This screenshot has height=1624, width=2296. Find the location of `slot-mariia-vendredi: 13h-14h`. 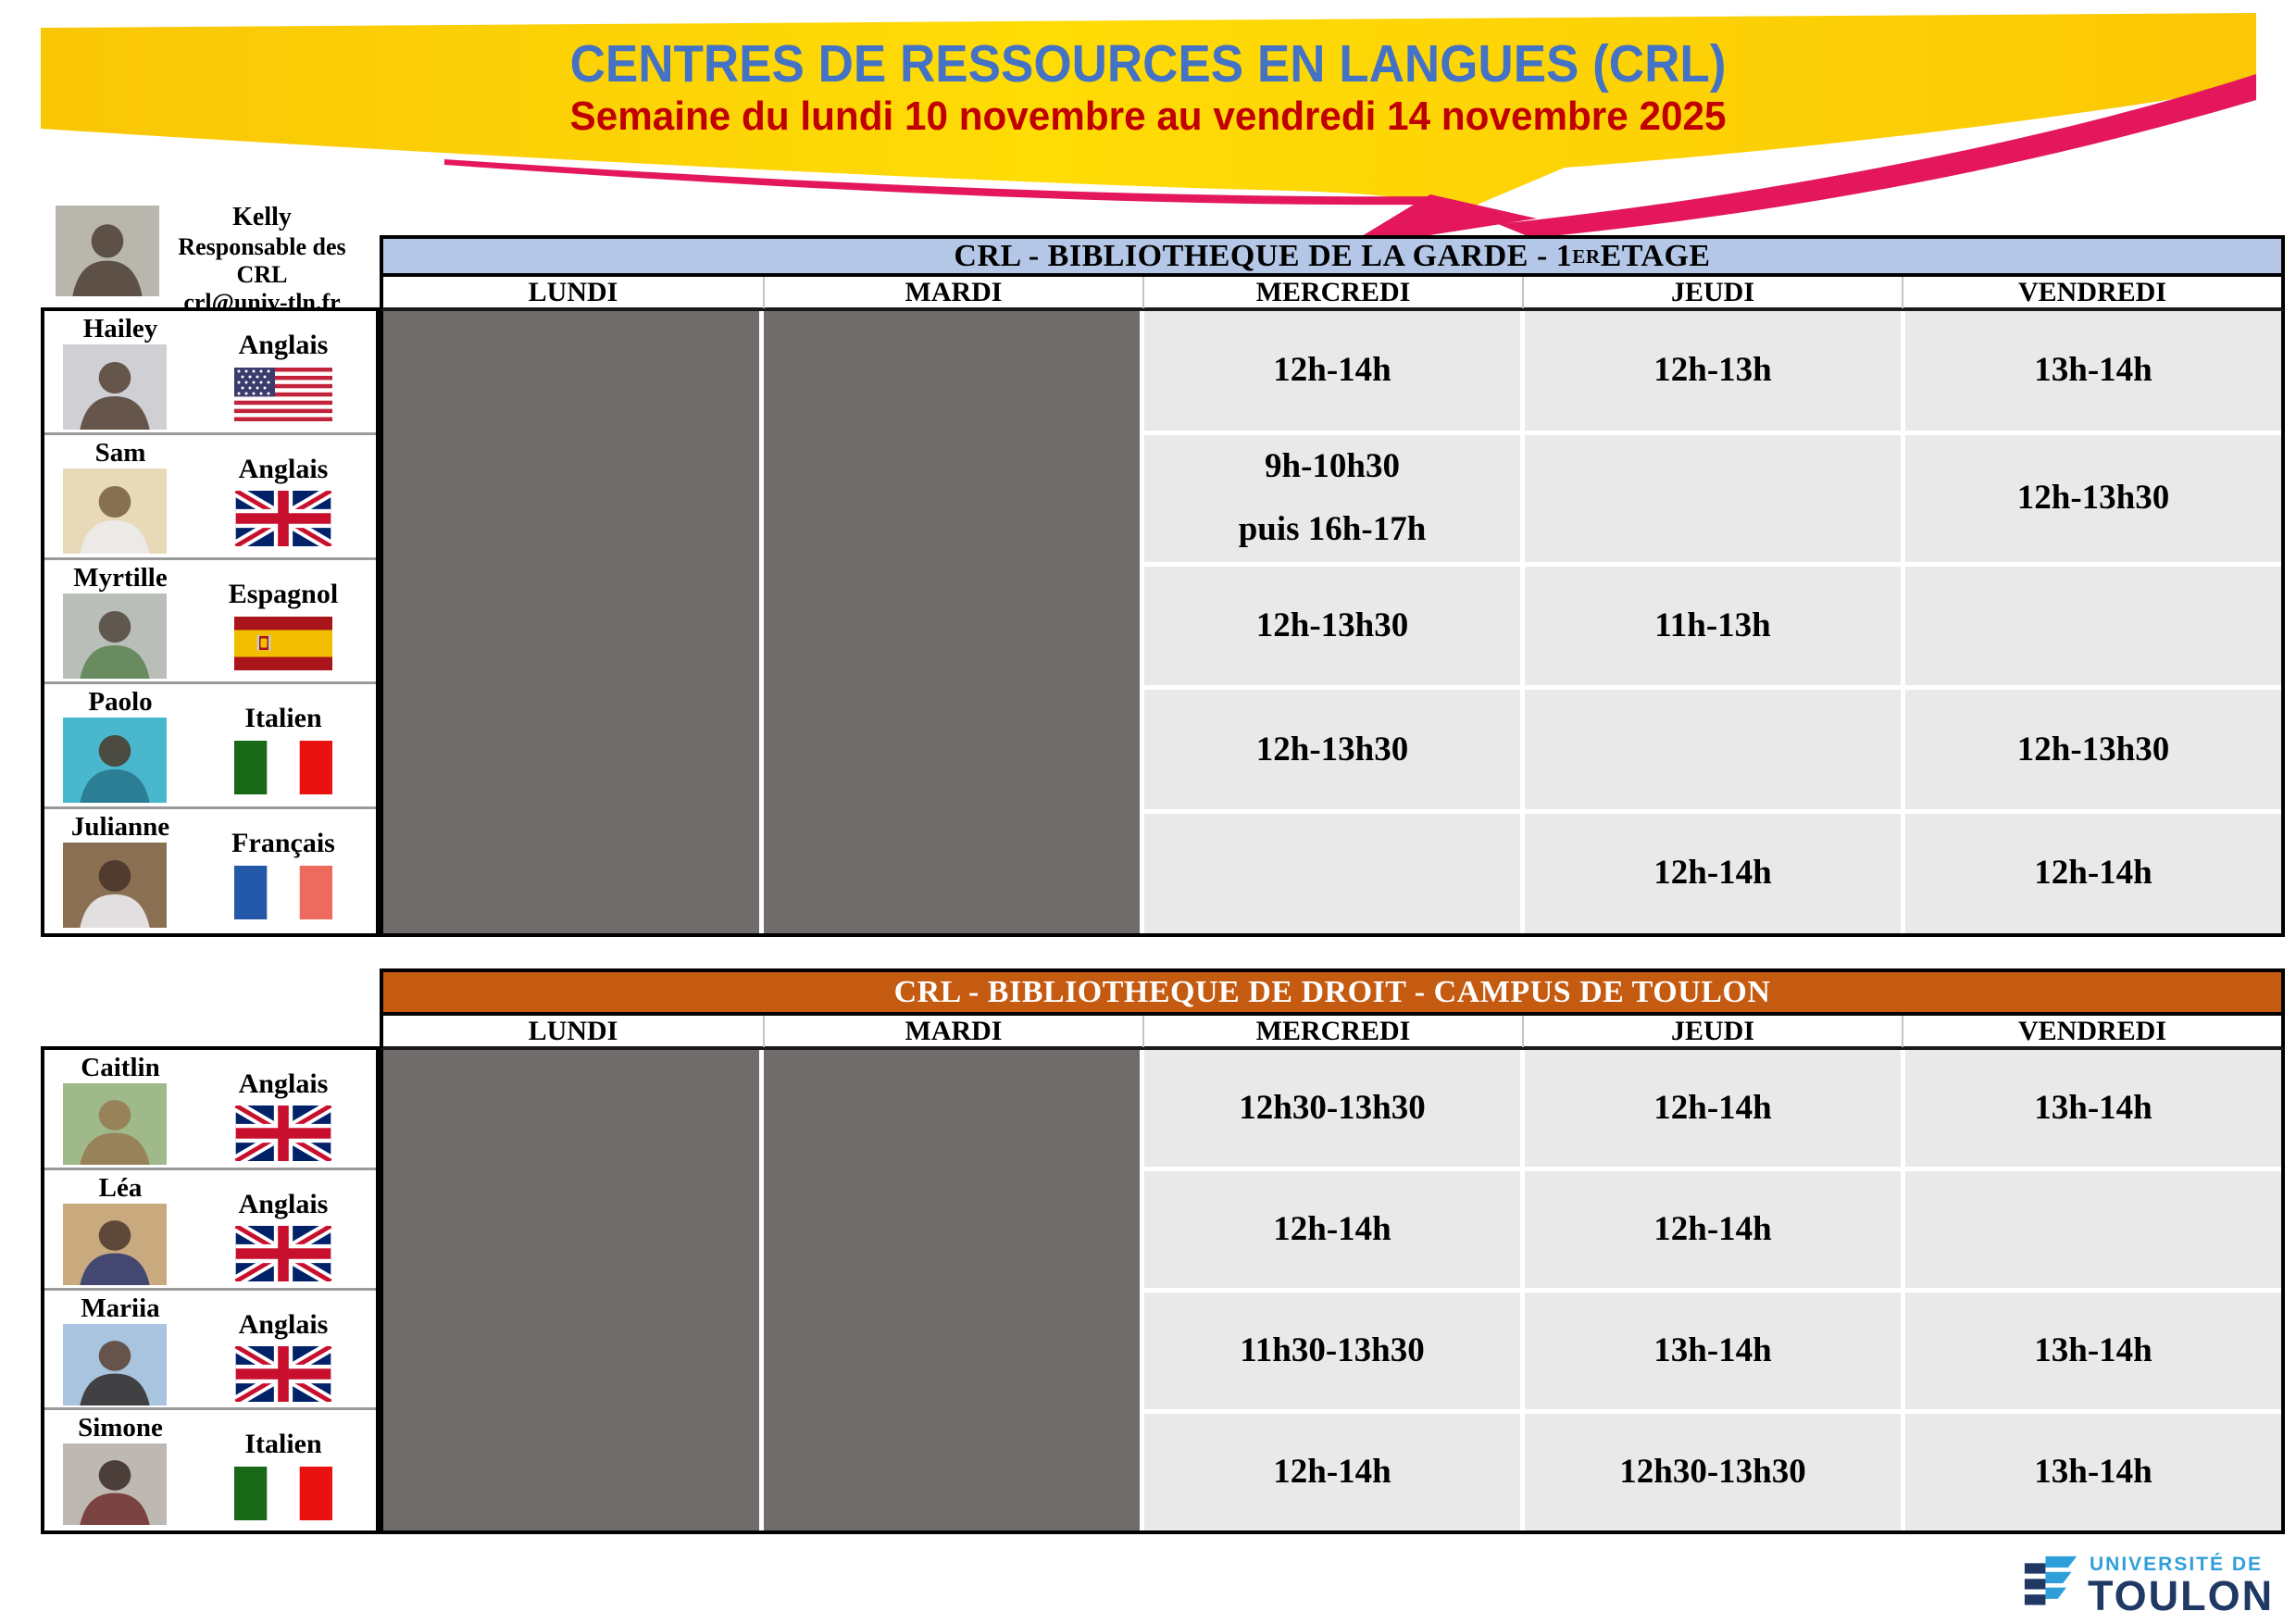

slot-mariia-vendredi: 13h-14h is located at coordinates (2093, 1351).